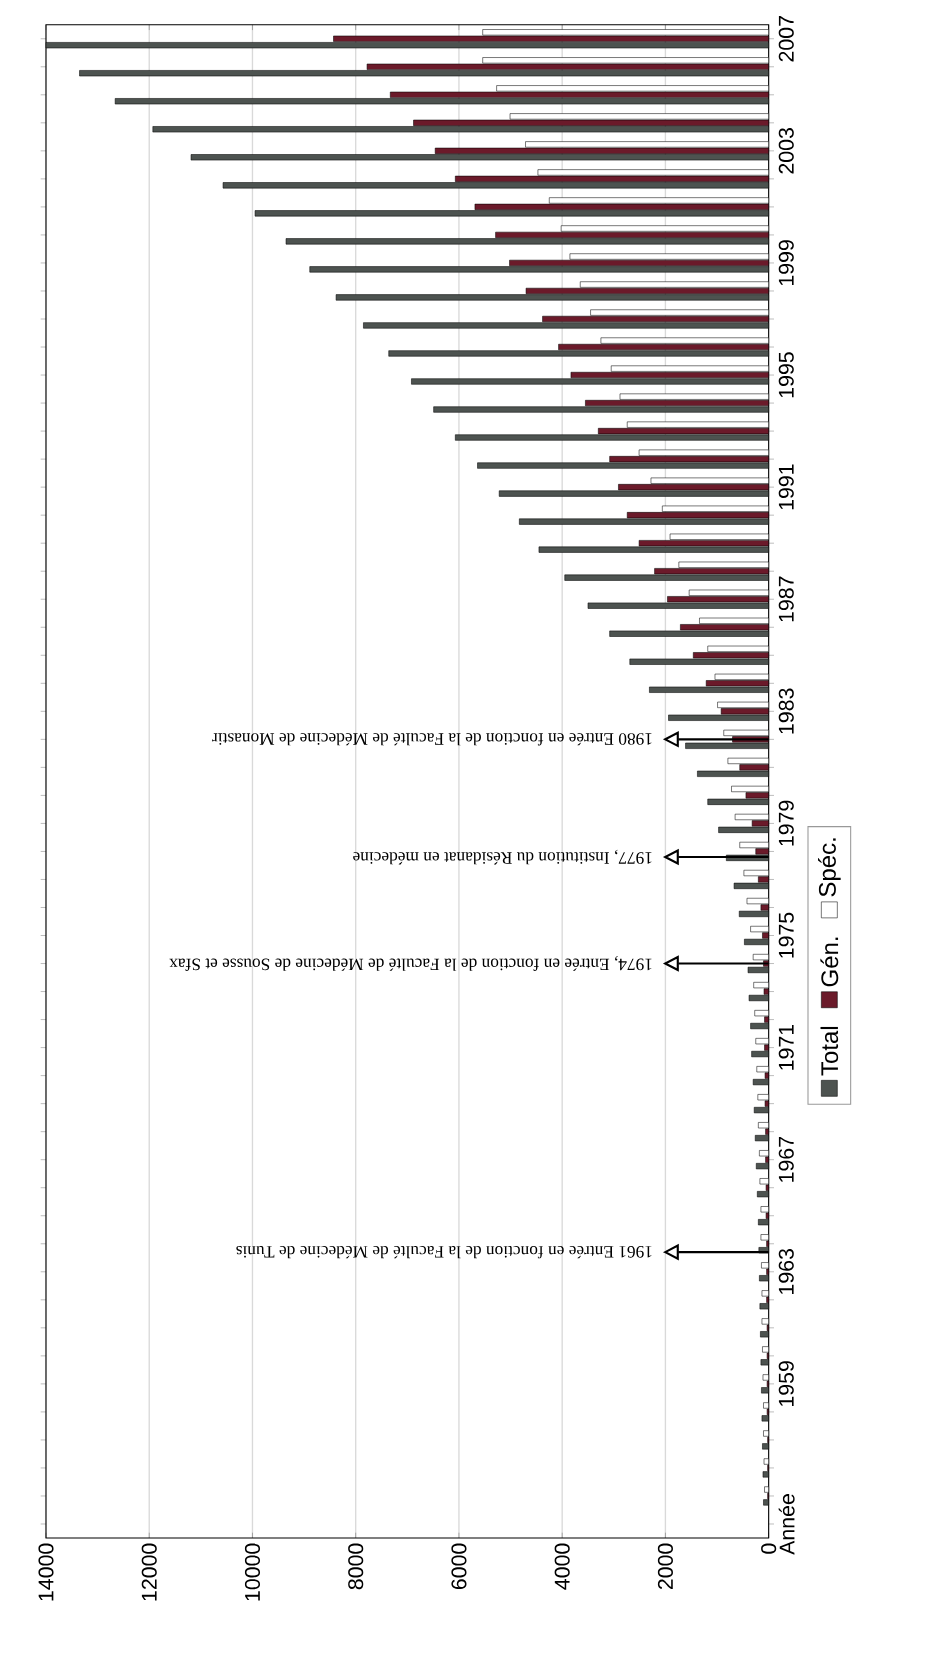 This screenshot has width=927, height=1663. What do you see at coordinates (829, 867) in the screenshot?
I see `legend-label: Spéc.` at bounding box center [829, 867].